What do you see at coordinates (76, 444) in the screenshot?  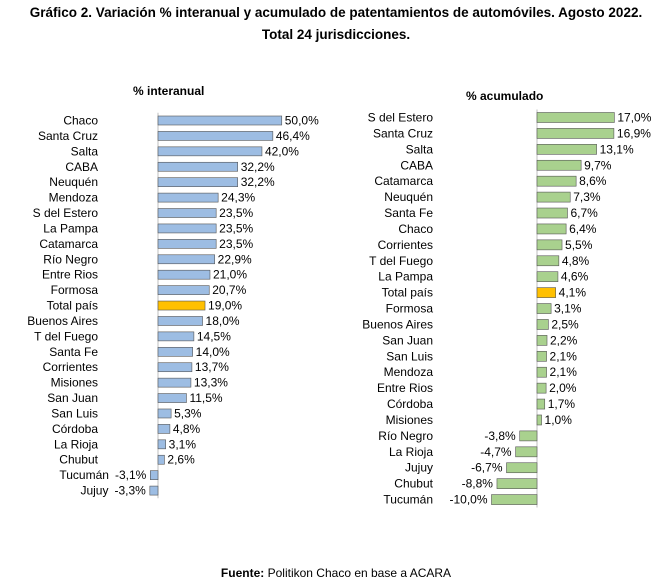 I see `left-category-label-21: La Rioja` at bounding box center [76, 444].